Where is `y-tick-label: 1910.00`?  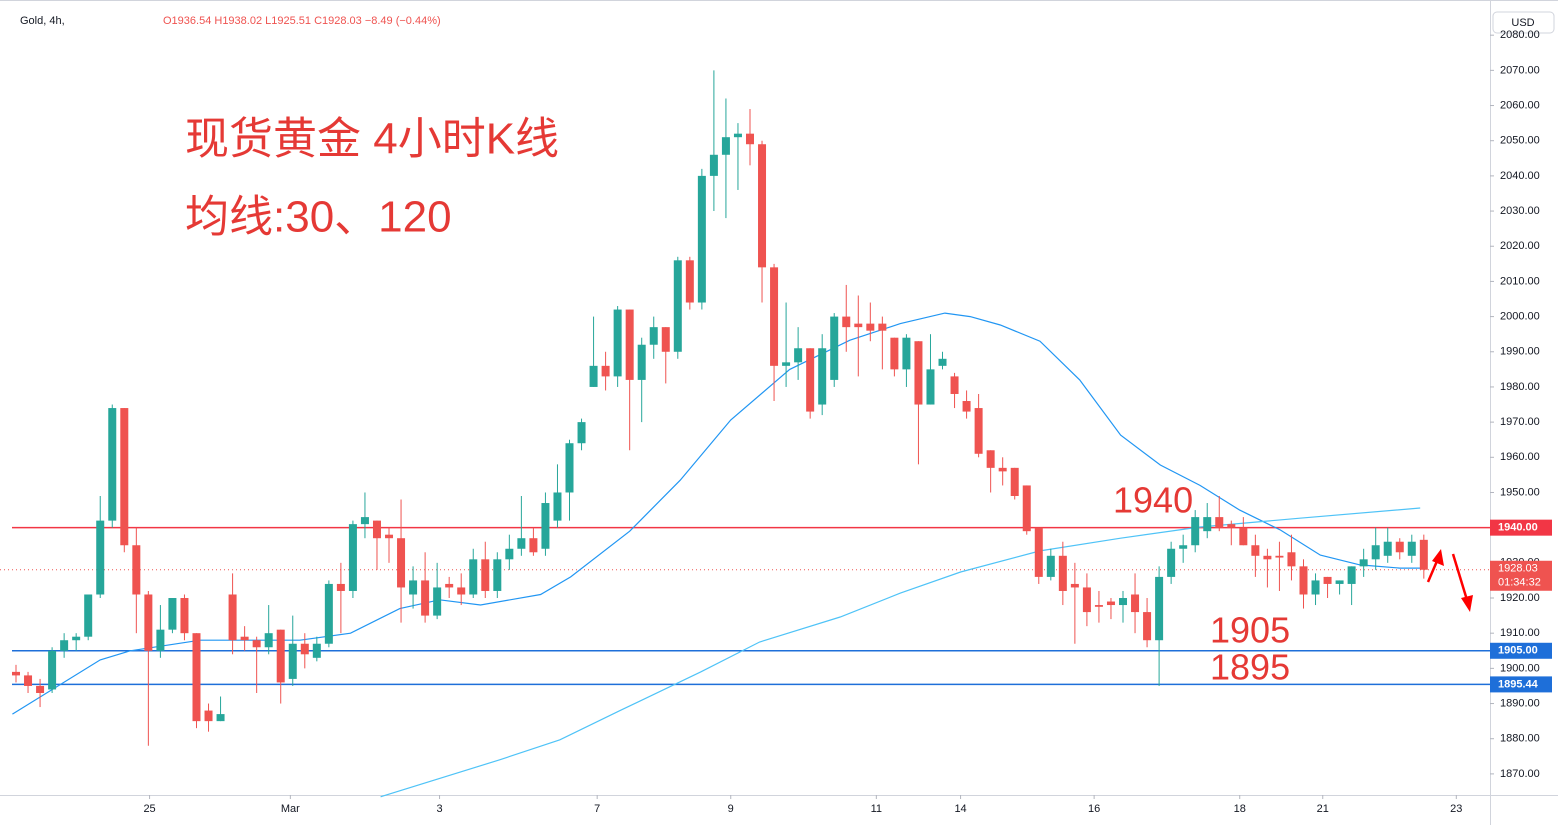
y-tick-label: 1910.00 is located at coordinates (1520, 633).